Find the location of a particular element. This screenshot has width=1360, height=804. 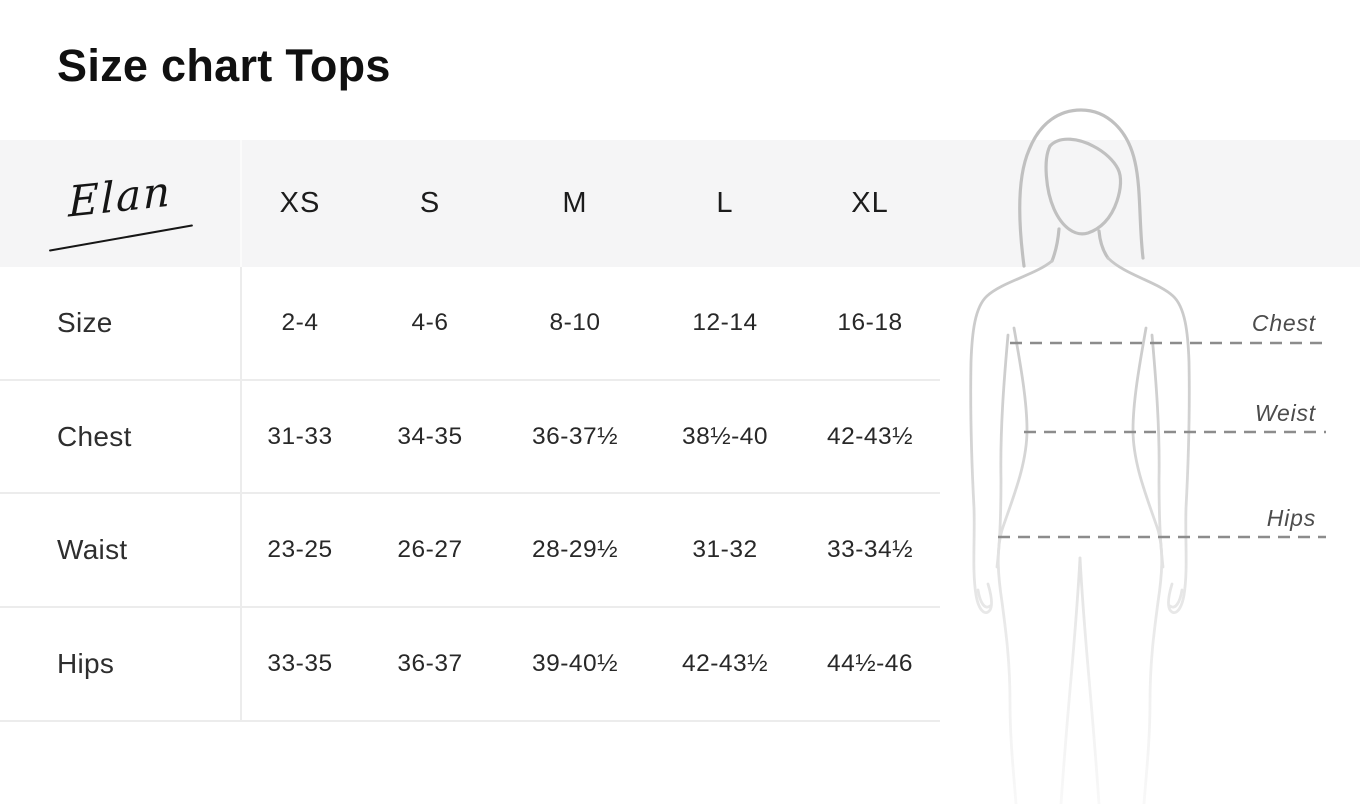

cell-size-s: 4-6 is located at coordinates (430, 324).